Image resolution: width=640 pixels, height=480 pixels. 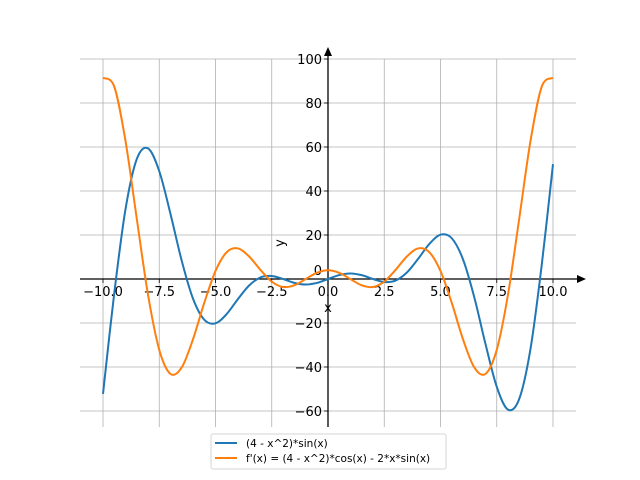 What do you see at coordinates (328, 308) in the screenshot?
I see `x-axis-label: x` at bounding box center [328, 308].